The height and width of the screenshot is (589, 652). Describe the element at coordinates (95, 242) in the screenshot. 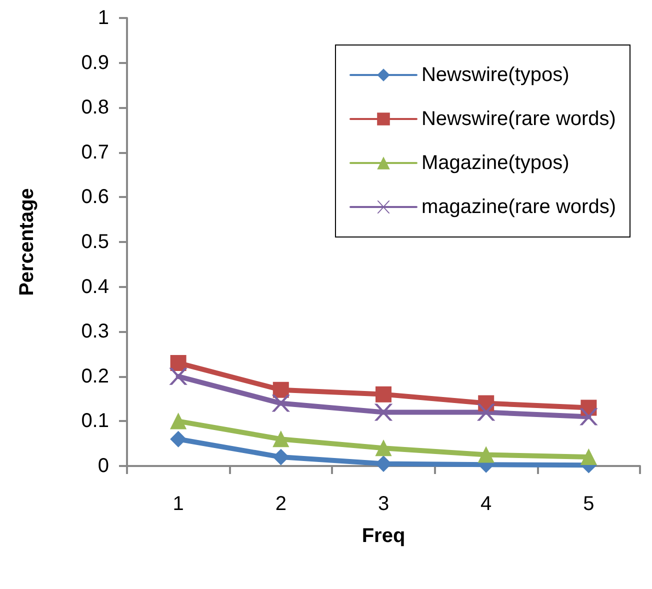

I see `y-tick-label: 0.5` at that location.